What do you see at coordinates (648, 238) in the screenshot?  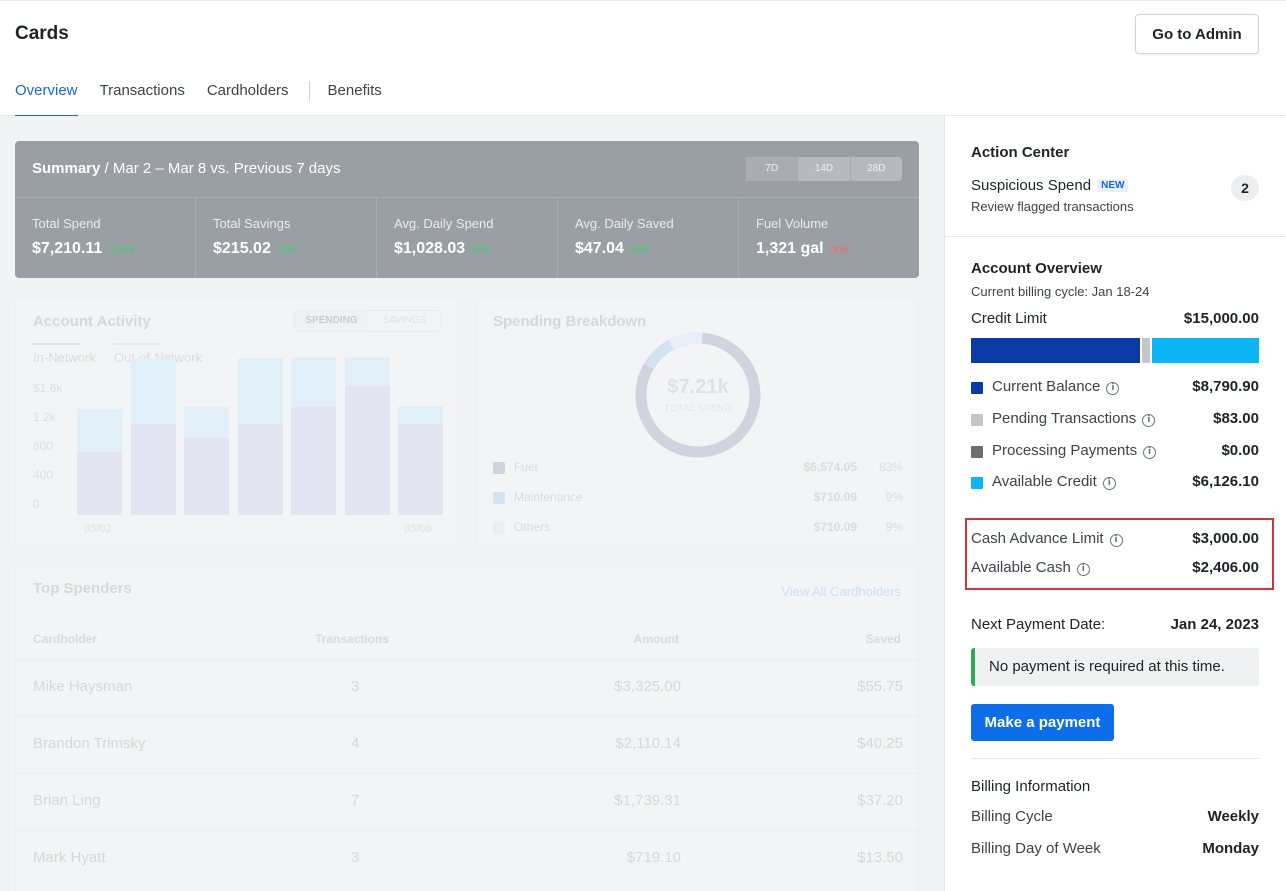 I see `stat-avg-daily-saved: Avg. Daily Saved $47.04 ↑4%` at bounding box center [648, 238].